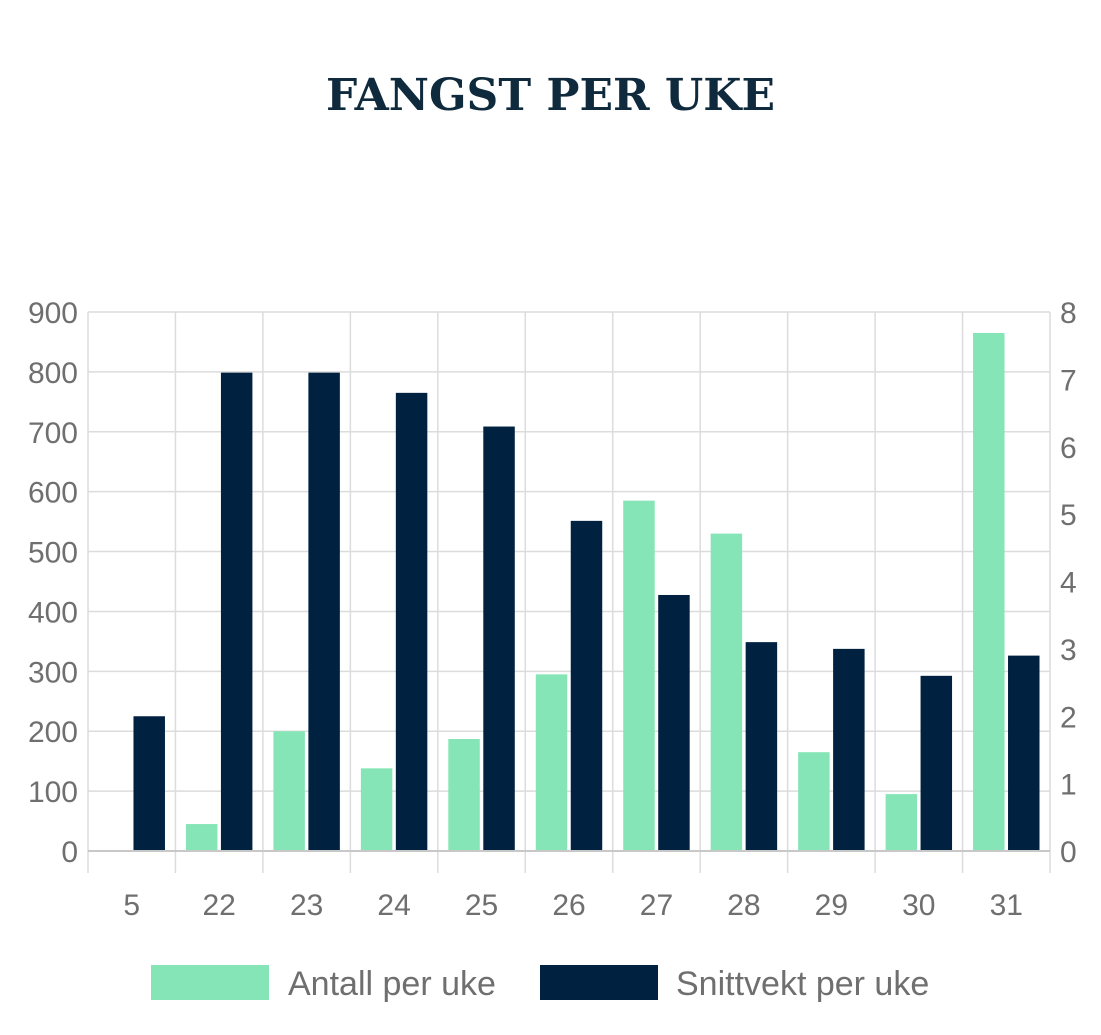 The image size is (1101, 1035). Describe the element at coordinates (53, 732) in the screenshot. I see `y-left-tick-label: 200` at that location.